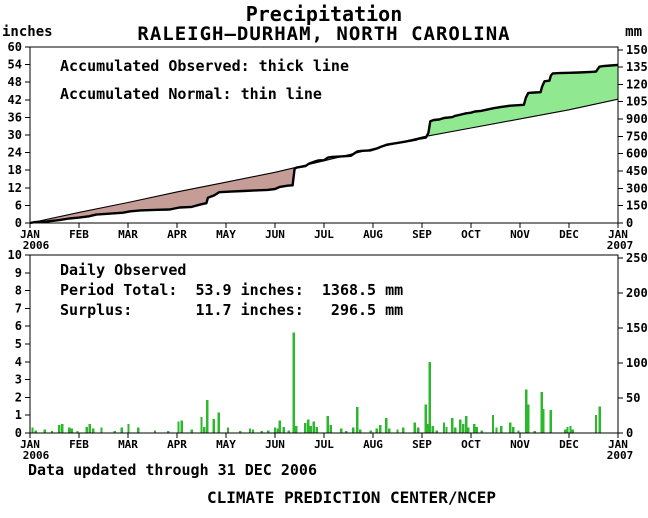  What do you see at coordinates (172, 470) in the screenshot?
I see `data-updated-note: Data updated through 31 DEC 2006` at bounding box center [172, 470].